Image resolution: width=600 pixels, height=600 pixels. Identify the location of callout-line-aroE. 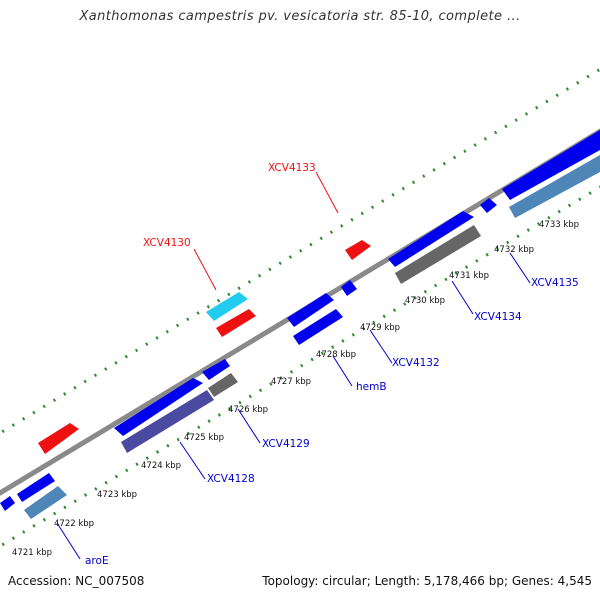
(68, 541).